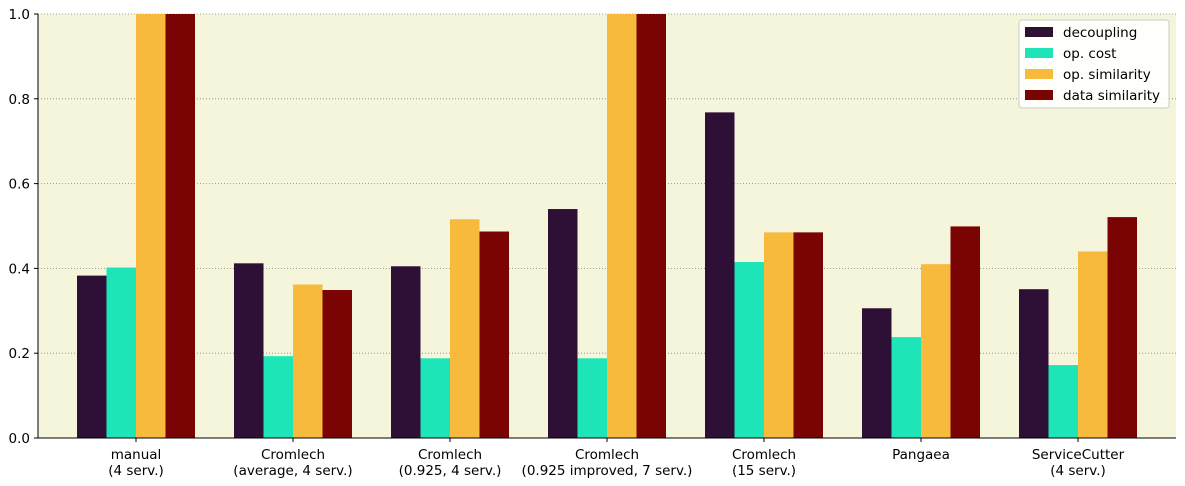 The width and height of the screenshot is (1185, 486). I want to click on legend-box, so click(1094, 64).